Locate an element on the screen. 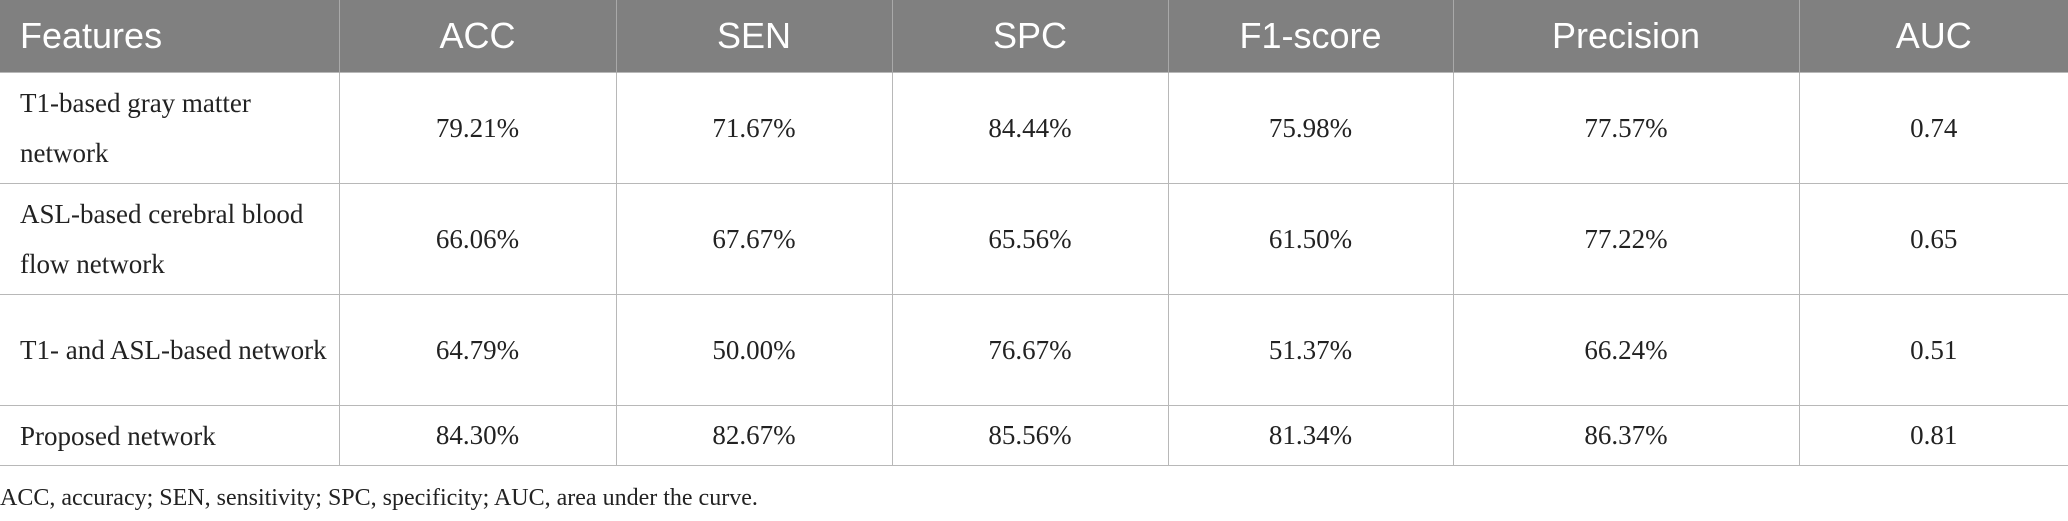 The image size is (2068, 521). spc-value: 65.56% is located at coordinates (1030, 239).